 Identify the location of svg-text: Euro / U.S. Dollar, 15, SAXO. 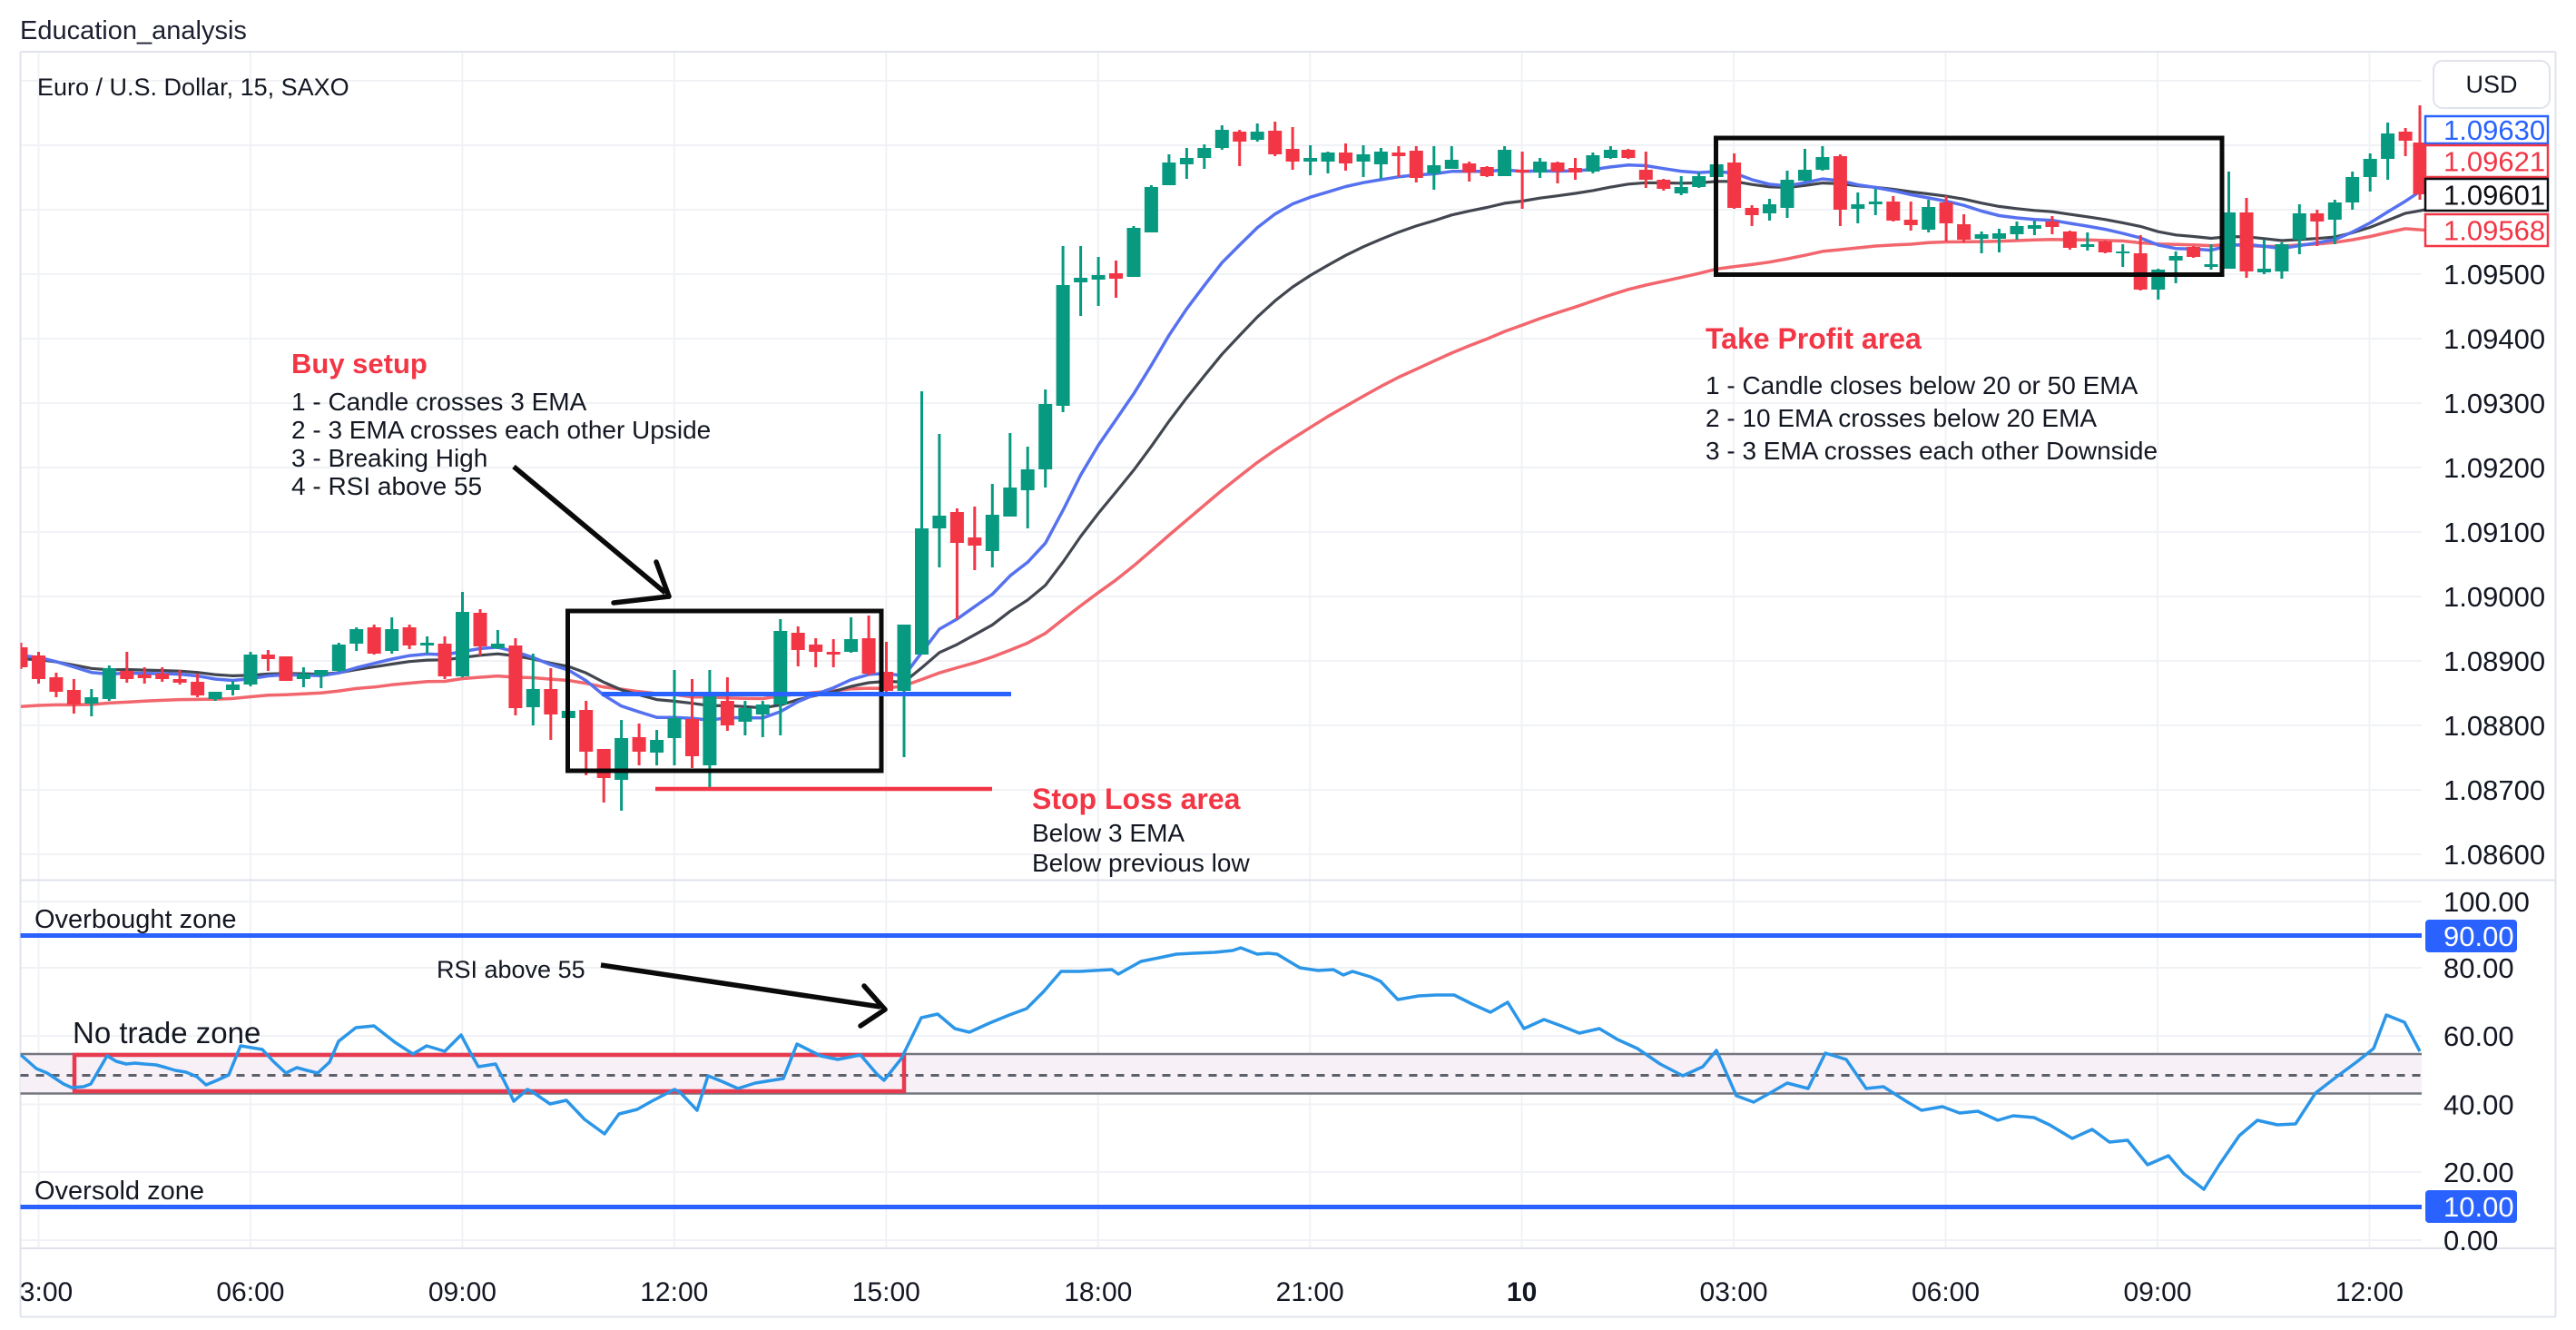
(193, 87).